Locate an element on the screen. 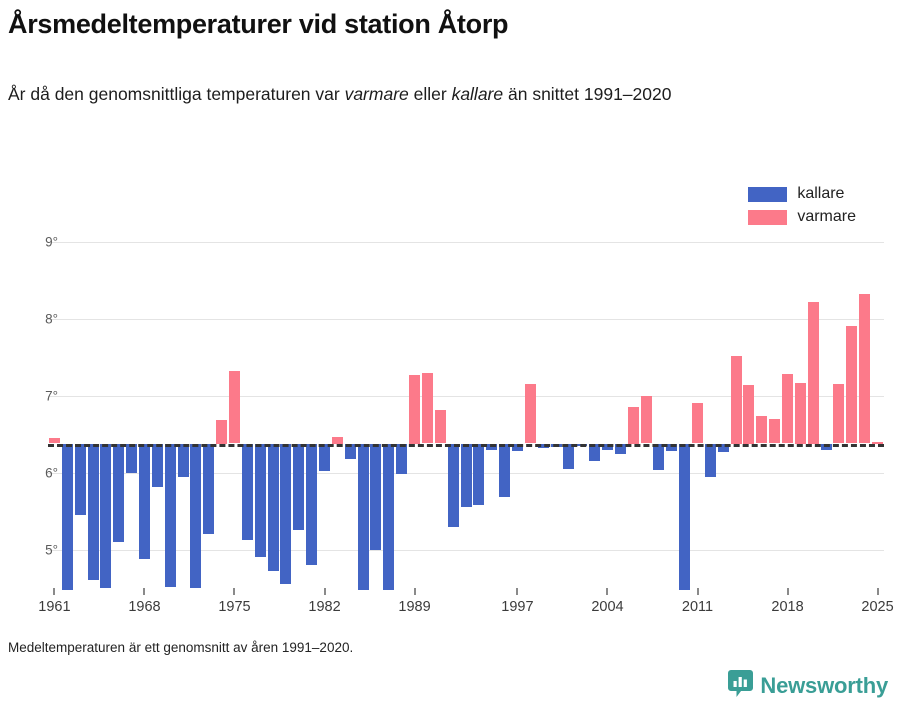 The height and width of the screenshot is (702, 900). bar-1962 is located at coordinates (67, 516).